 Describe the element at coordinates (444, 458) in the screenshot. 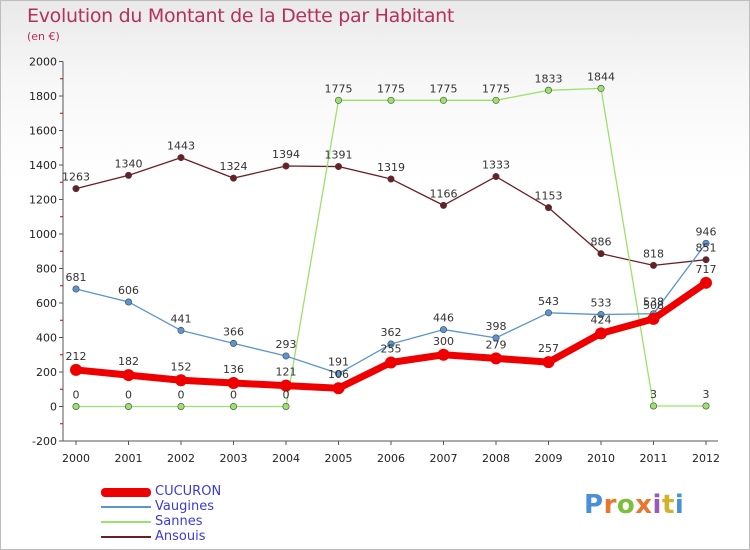

I see `x-tick-label: 2007` at that location.